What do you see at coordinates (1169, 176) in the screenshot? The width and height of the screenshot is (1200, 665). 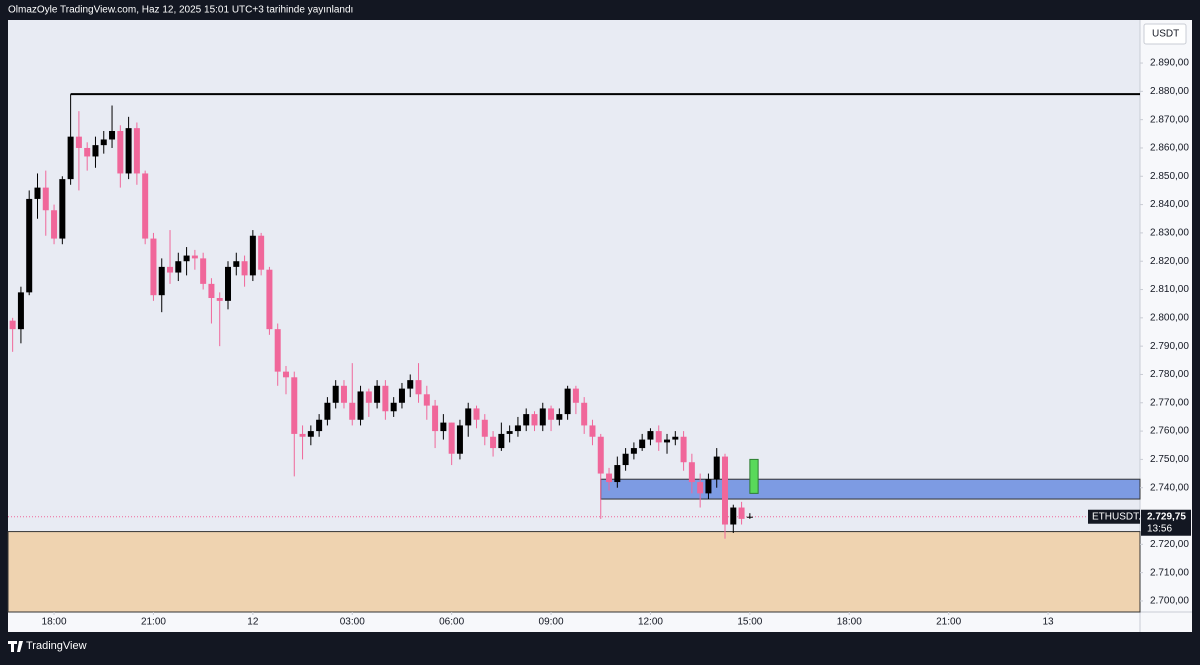 I see `y-tick-label: 2.850,00` at bounding box center [1169, 176].